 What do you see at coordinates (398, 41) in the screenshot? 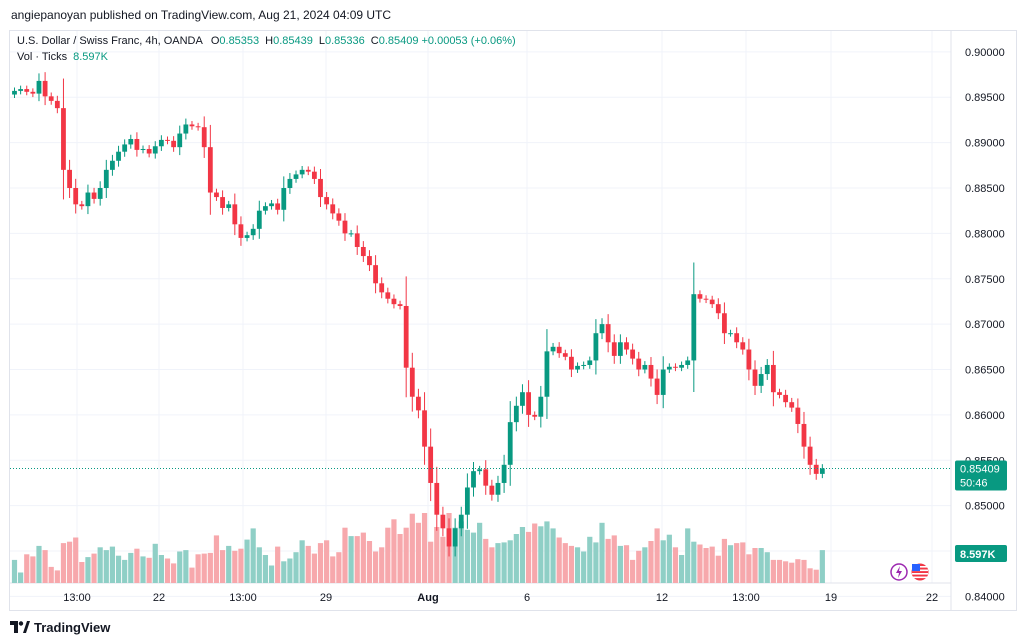
I see `close-value: 0.85409` at bounding box center [398, 41].